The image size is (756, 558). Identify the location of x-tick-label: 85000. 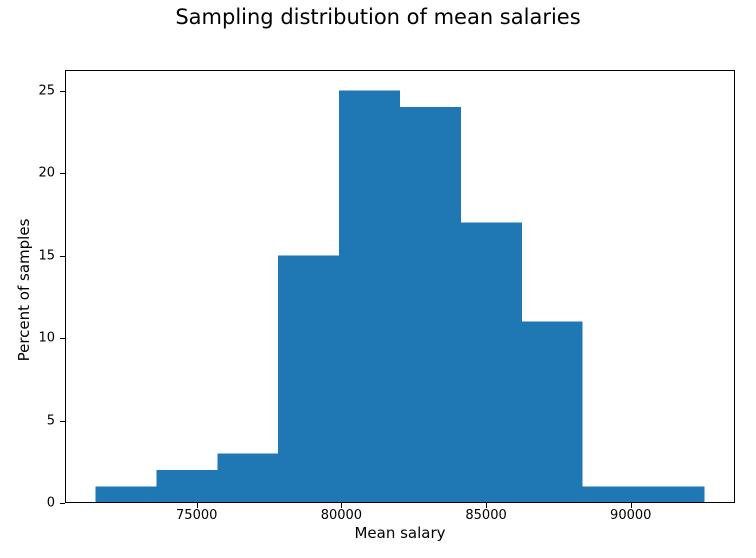
(486, 515).